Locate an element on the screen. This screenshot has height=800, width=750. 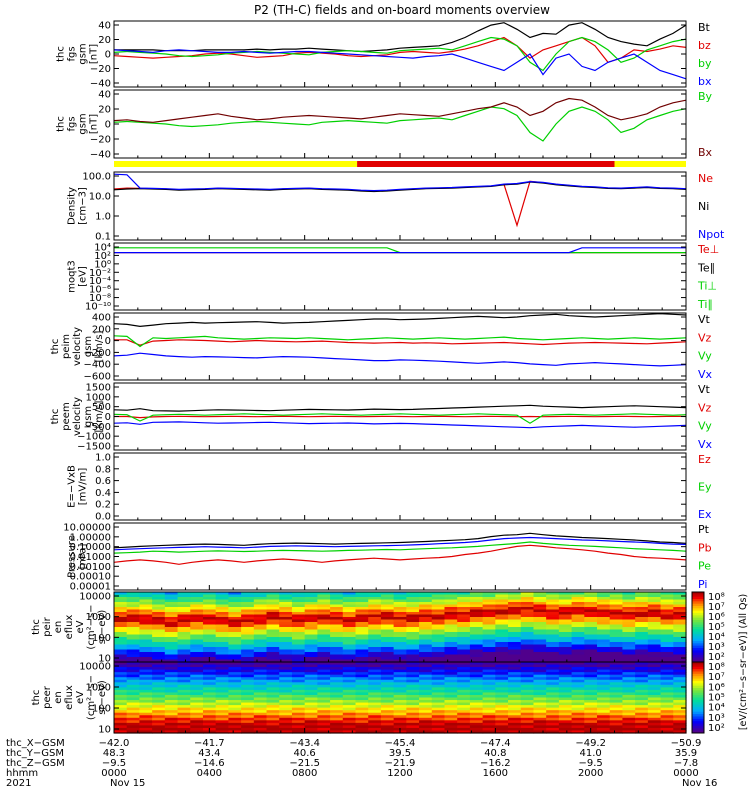
y-axis-label-line: fgs is located at coordinates (72, 123).